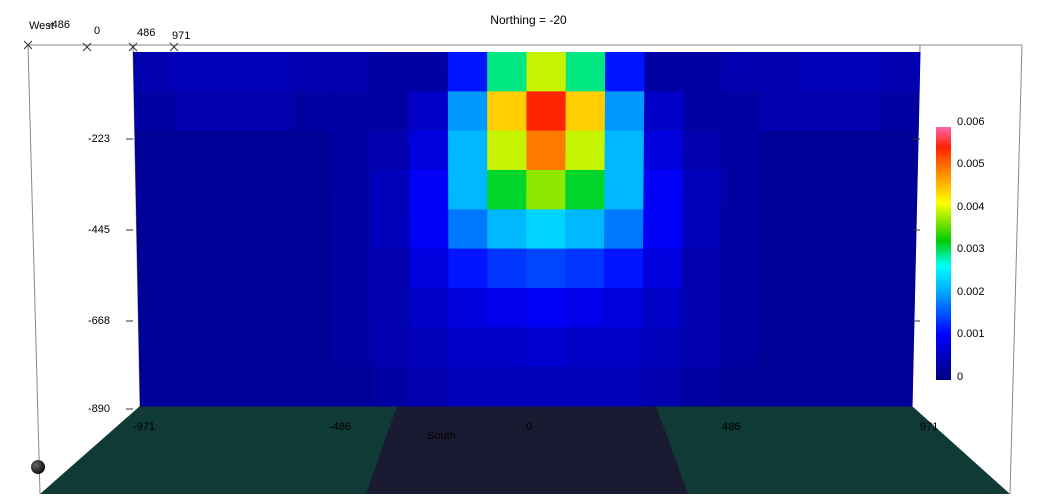  Describe the element at coordinates (929, 427) in the screenshot. I see `bottom-tick-label: 971` at that location.